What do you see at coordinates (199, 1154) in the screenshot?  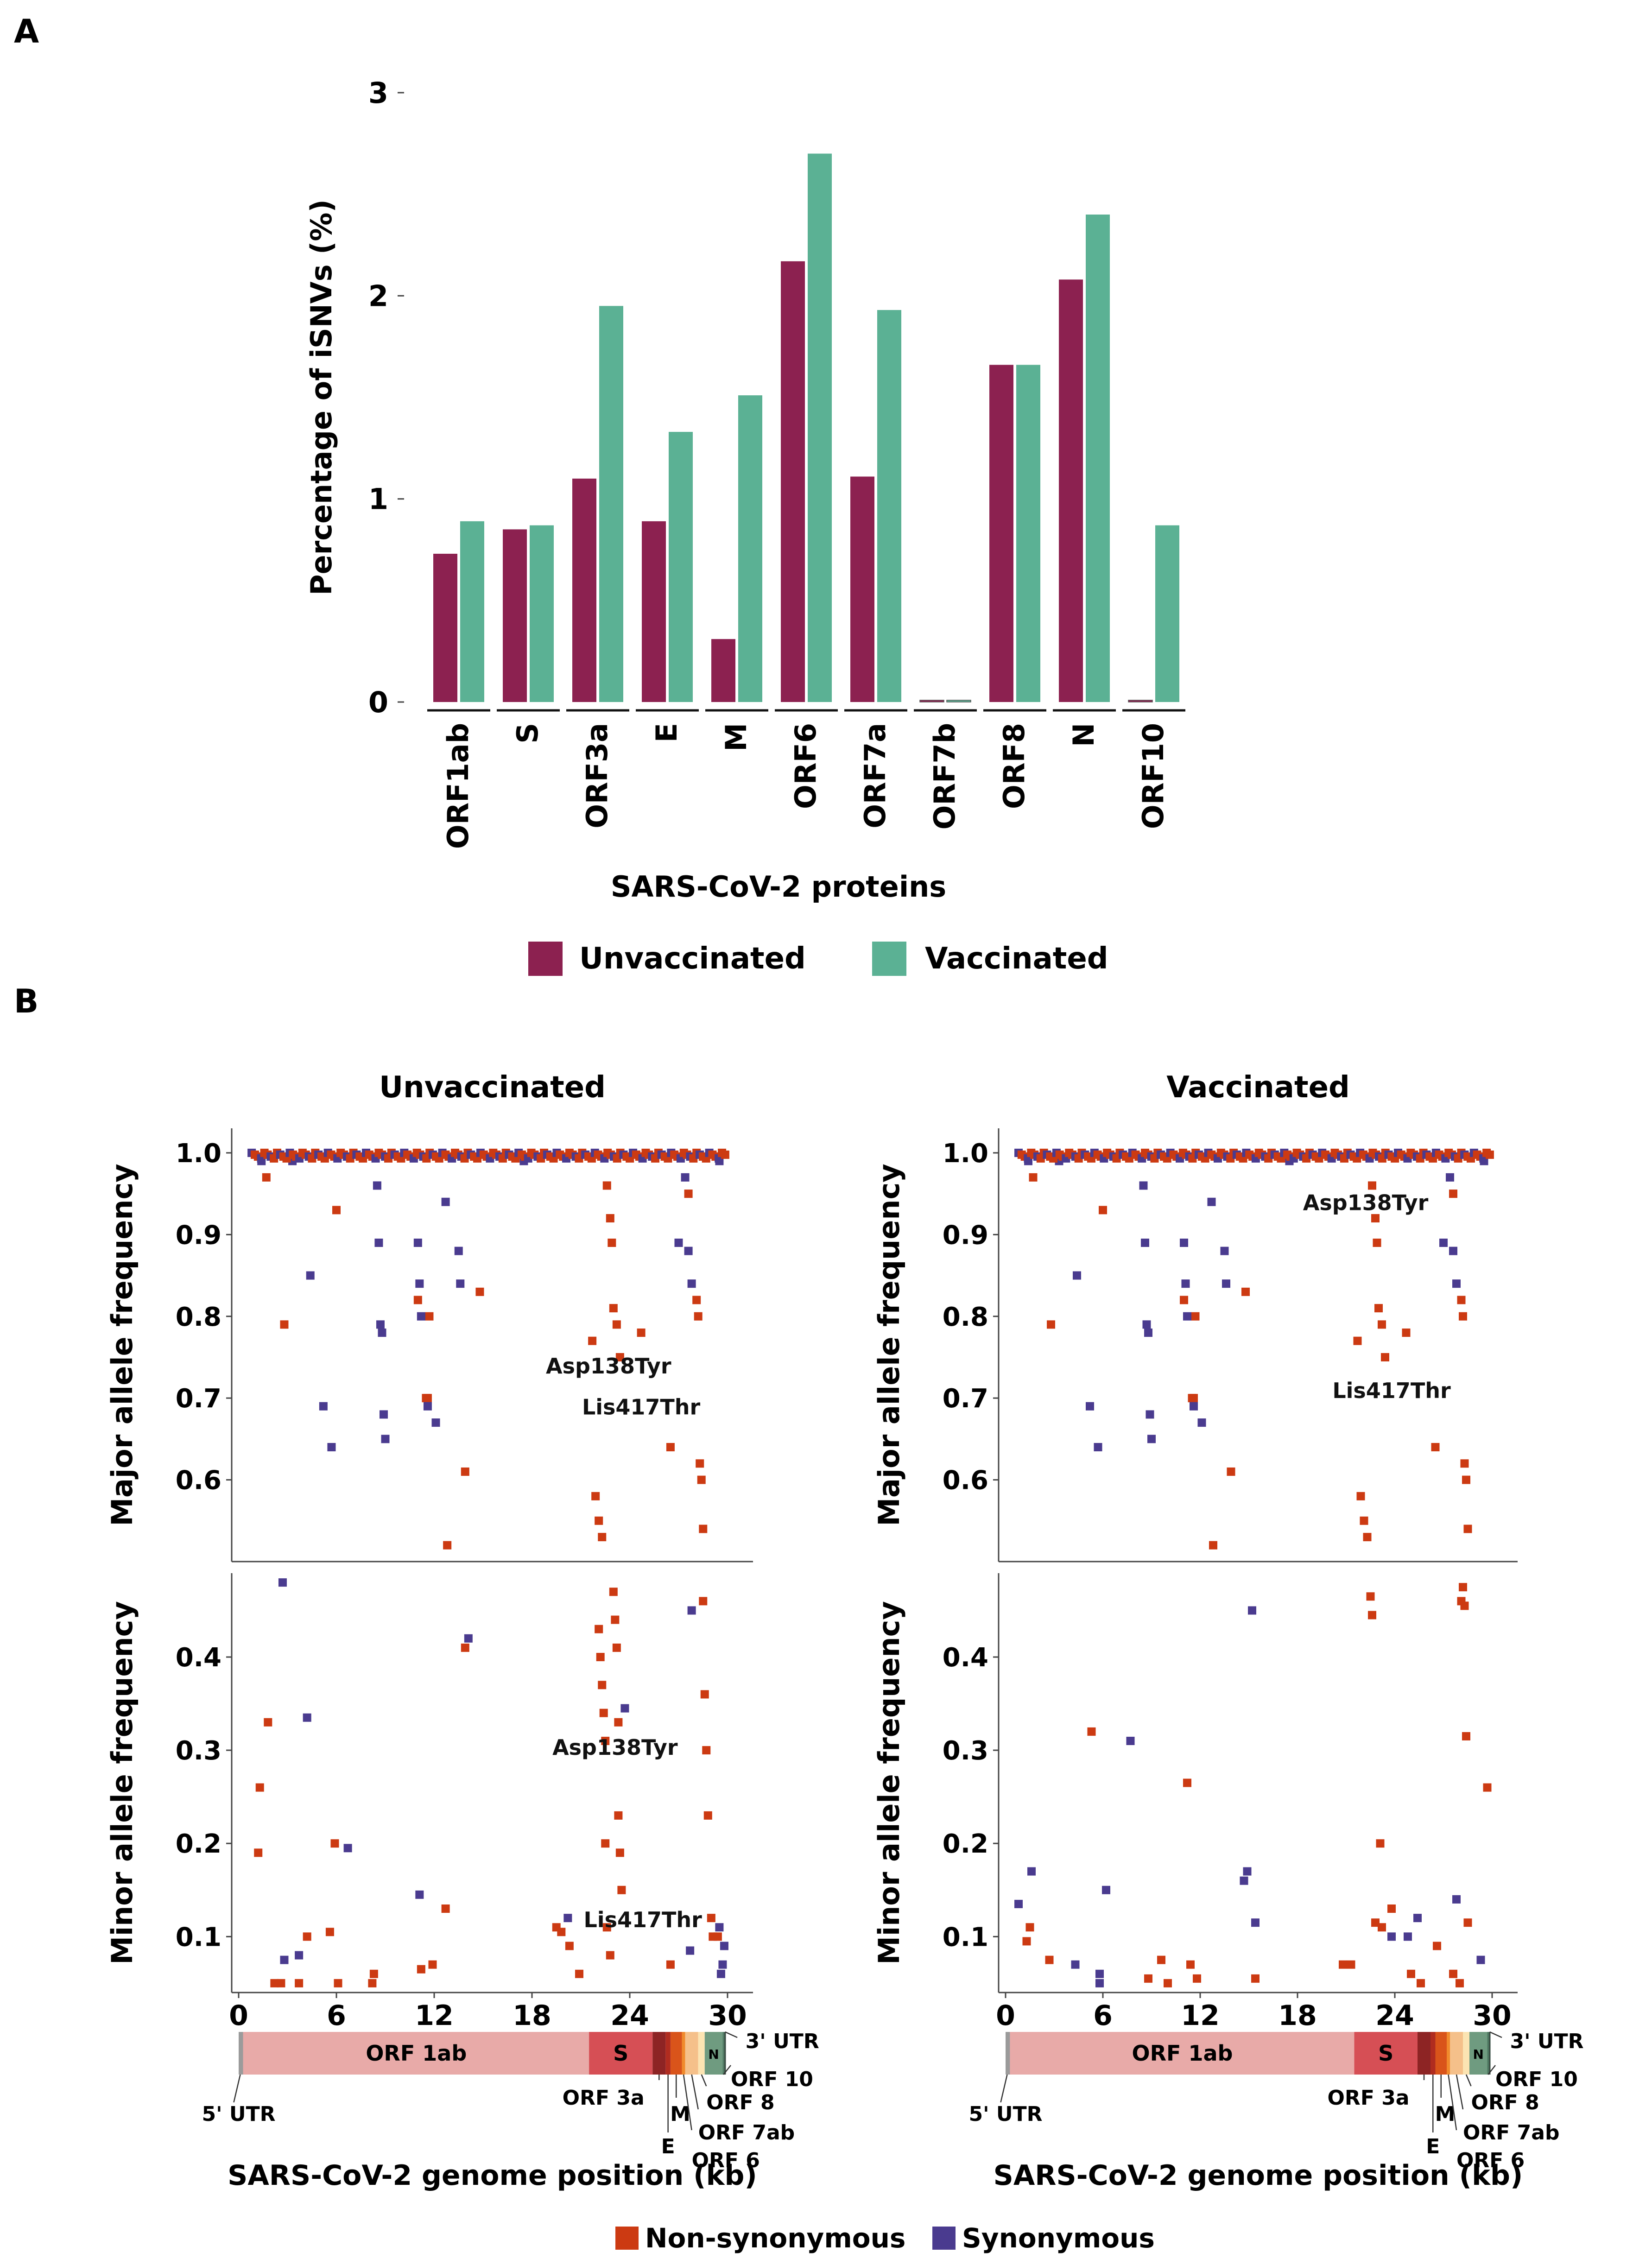 I see `major-y-tick-label: 1.0` at bounding box center [199, 1154].